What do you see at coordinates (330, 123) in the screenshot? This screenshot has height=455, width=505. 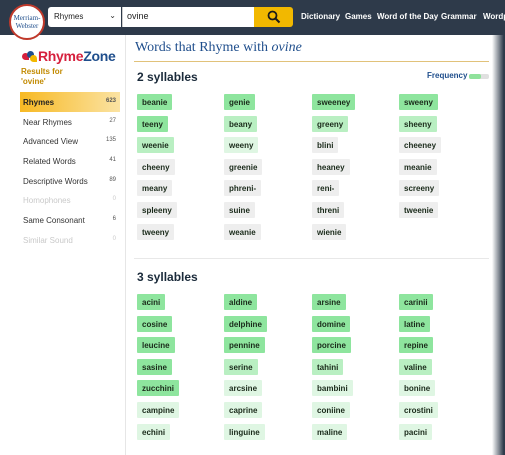 I see `rhyme-word: greeny` at bounding box center [330, 123].